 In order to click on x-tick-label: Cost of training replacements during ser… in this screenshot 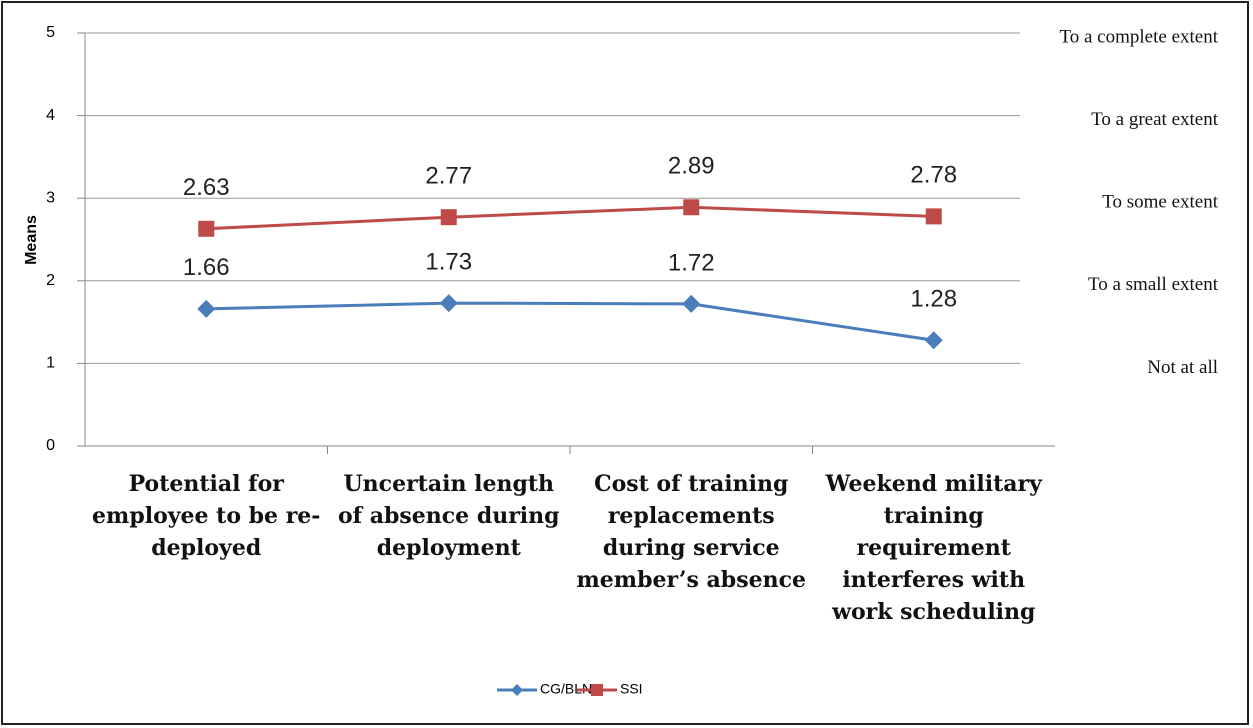, I will do `click(691, 532)`.